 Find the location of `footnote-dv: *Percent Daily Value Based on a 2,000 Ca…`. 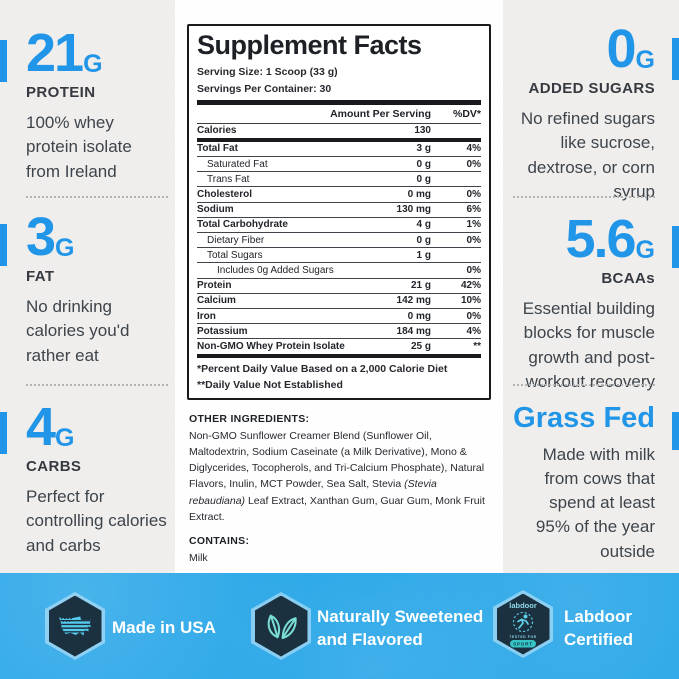

footnote-dv: *Percent Daily Value Based on a 2,000 Ca… is located at coordinates (322, 368).